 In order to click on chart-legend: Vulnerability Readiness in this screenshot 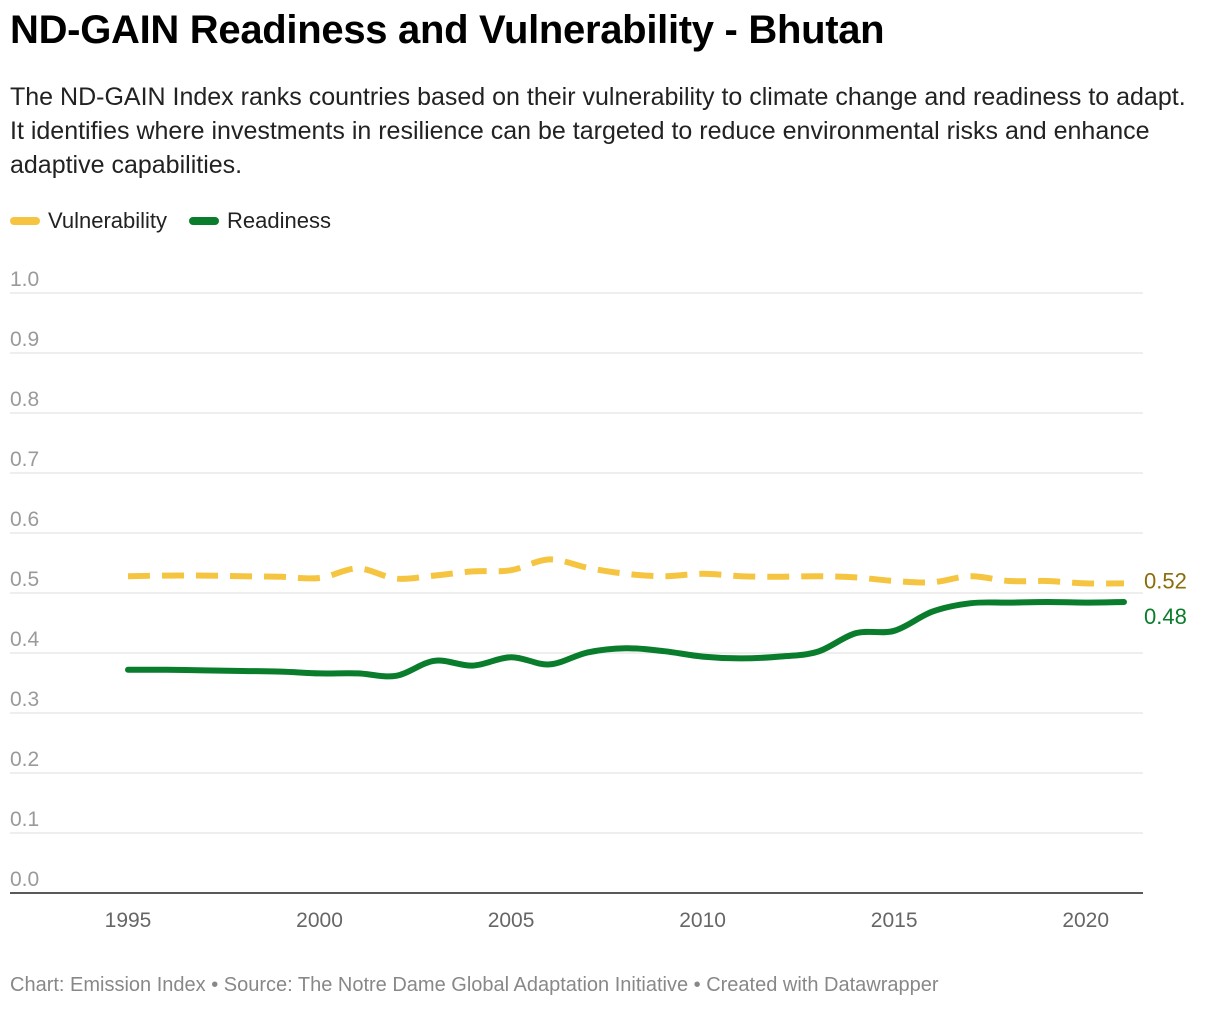, I will do `click(181, 221)`.